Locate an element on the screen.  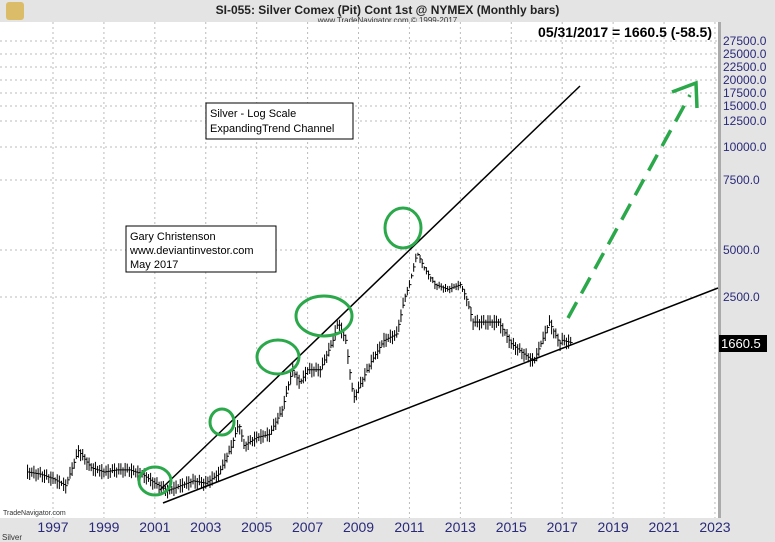
y-tick-label: 25000.0 is located at coordinates (745, 54).